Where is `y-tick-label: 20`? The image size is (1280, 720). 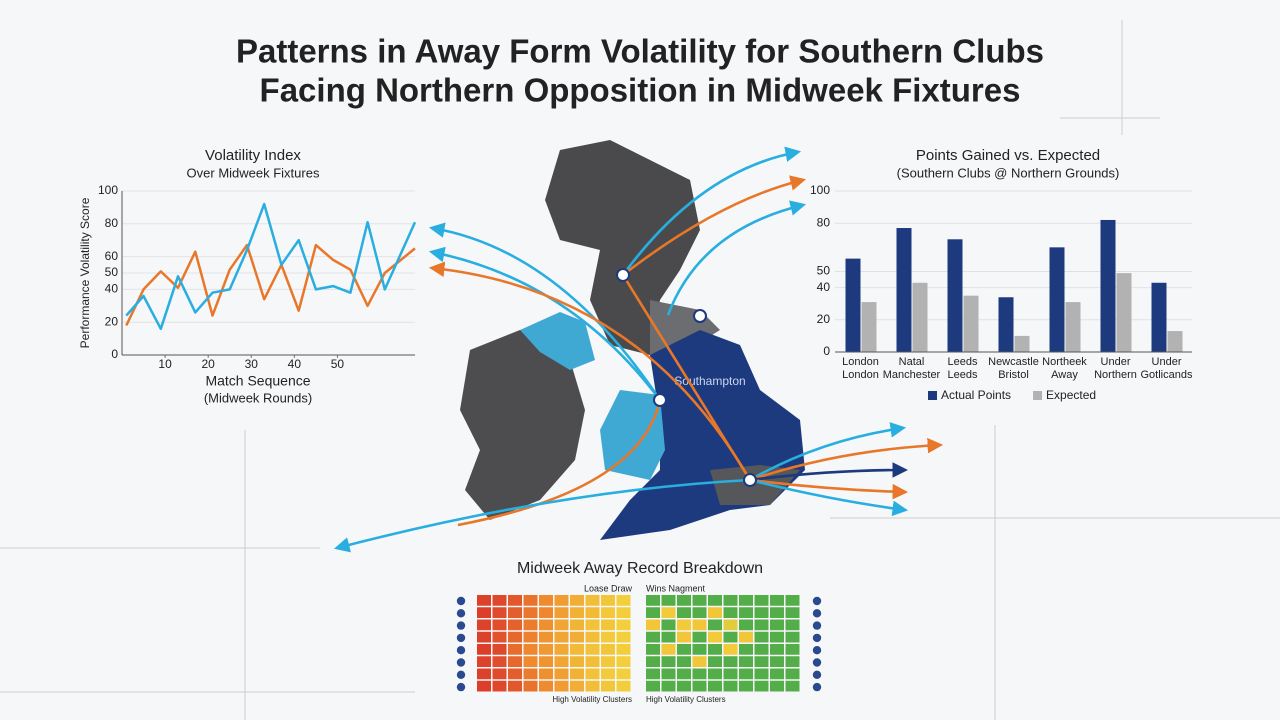
y-tick-label: 20 is located at coordinates (112, 321).